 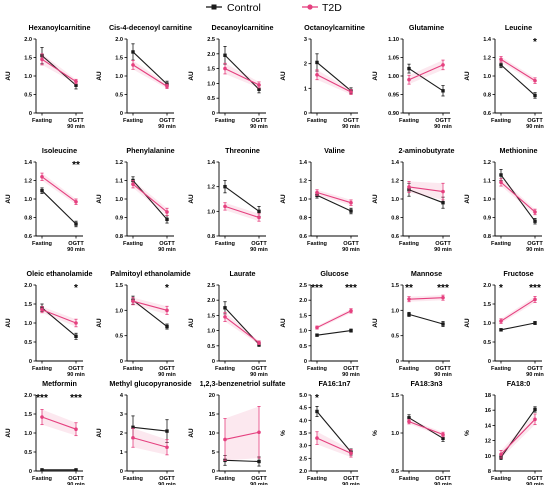 I want to click on y-tick-label: 1.4, so click(x=395, y=163).